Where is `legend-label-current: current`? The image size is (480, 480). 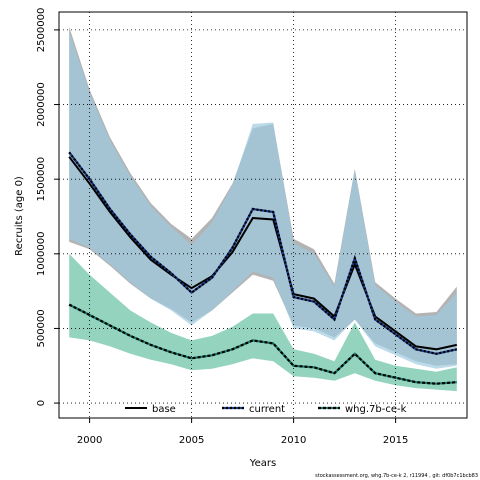
legend-label-current: current is located at coordinates (267, 409).